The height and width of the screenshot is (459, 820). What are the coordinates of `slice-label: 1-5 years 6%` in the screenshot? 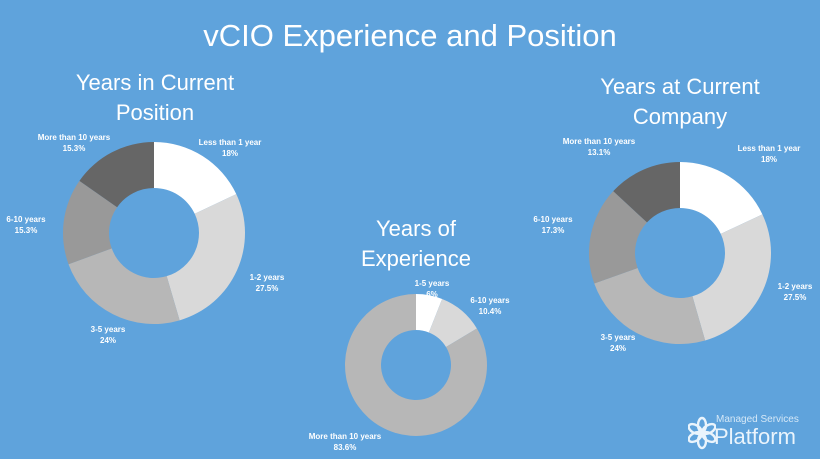 It's located at (432, 289).